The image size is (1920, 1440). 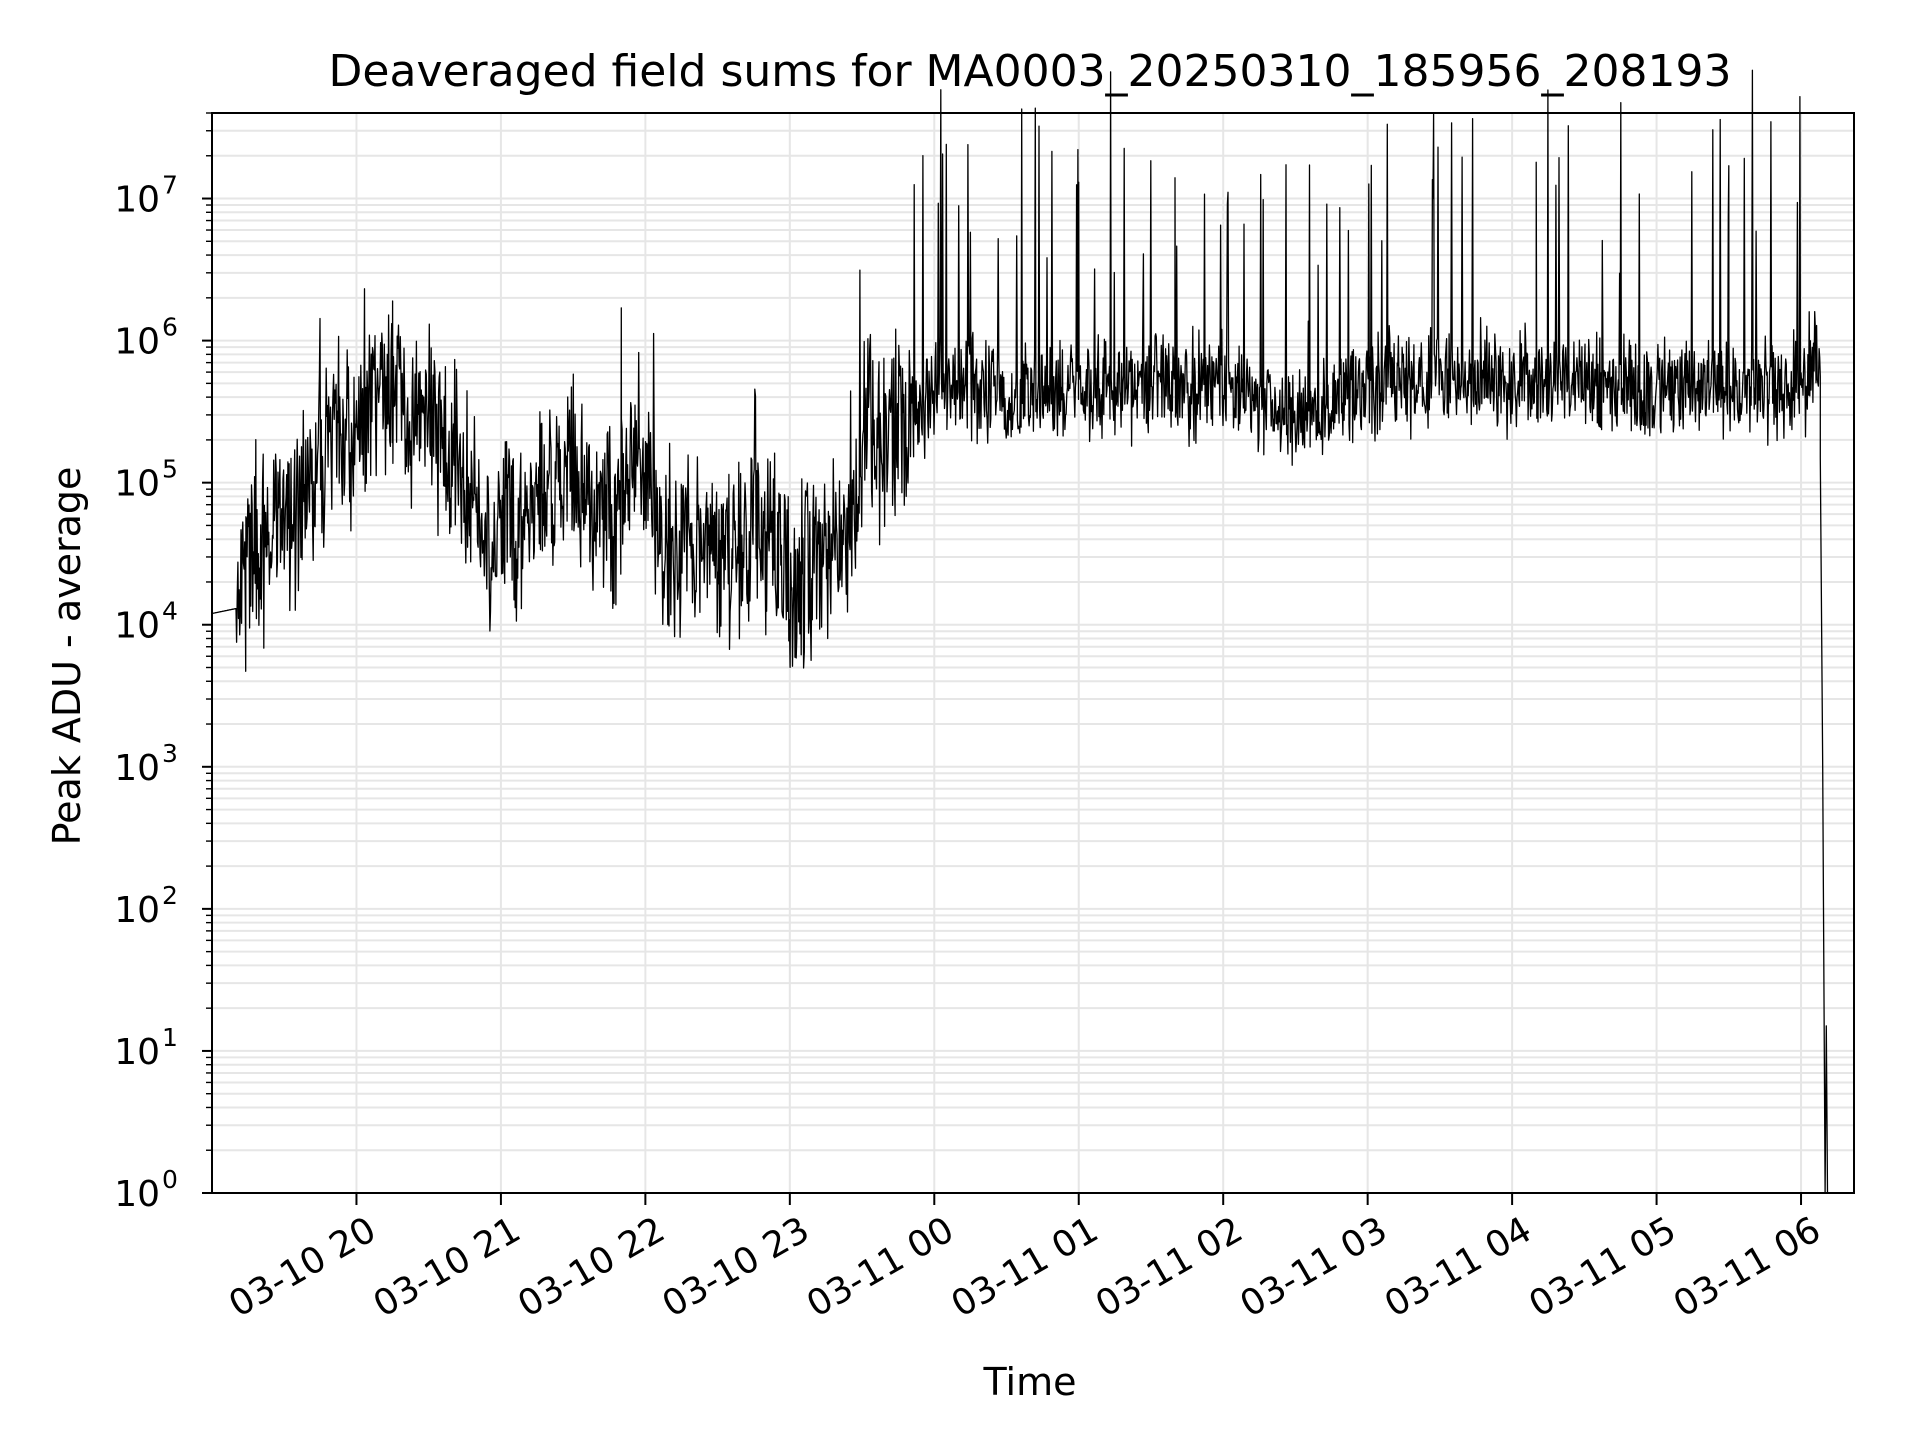 I want to click on y-tick-exponent: 5, so click(x=170, y=469).